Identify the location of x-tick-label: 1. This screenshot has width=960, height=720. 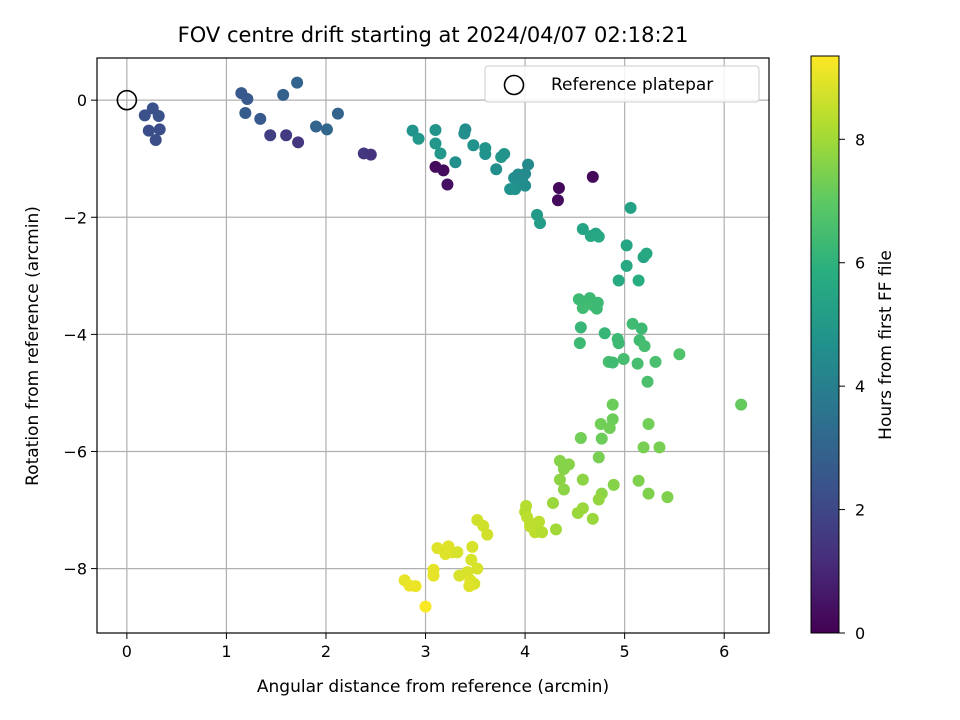
(226, 651).